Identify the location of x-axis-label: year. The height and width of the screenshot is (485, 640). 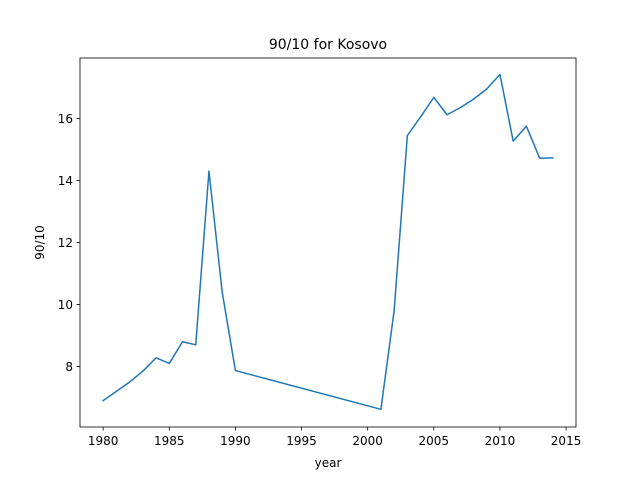
(328, 463).